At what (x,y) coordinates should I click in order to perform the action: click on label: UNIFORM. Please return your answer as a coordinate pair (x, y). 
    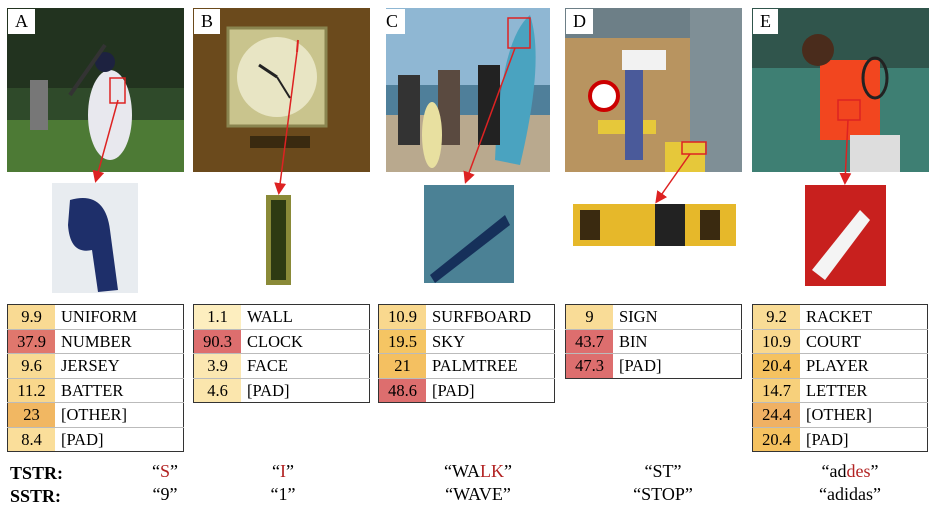
    Looking at the image, I should click on (99, 317).